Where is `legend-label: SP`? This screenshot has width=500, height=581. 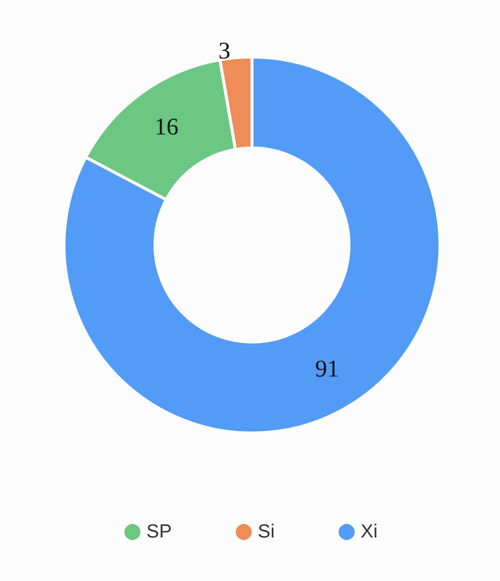
legend-label: SP is located at coordinates (159, 532).